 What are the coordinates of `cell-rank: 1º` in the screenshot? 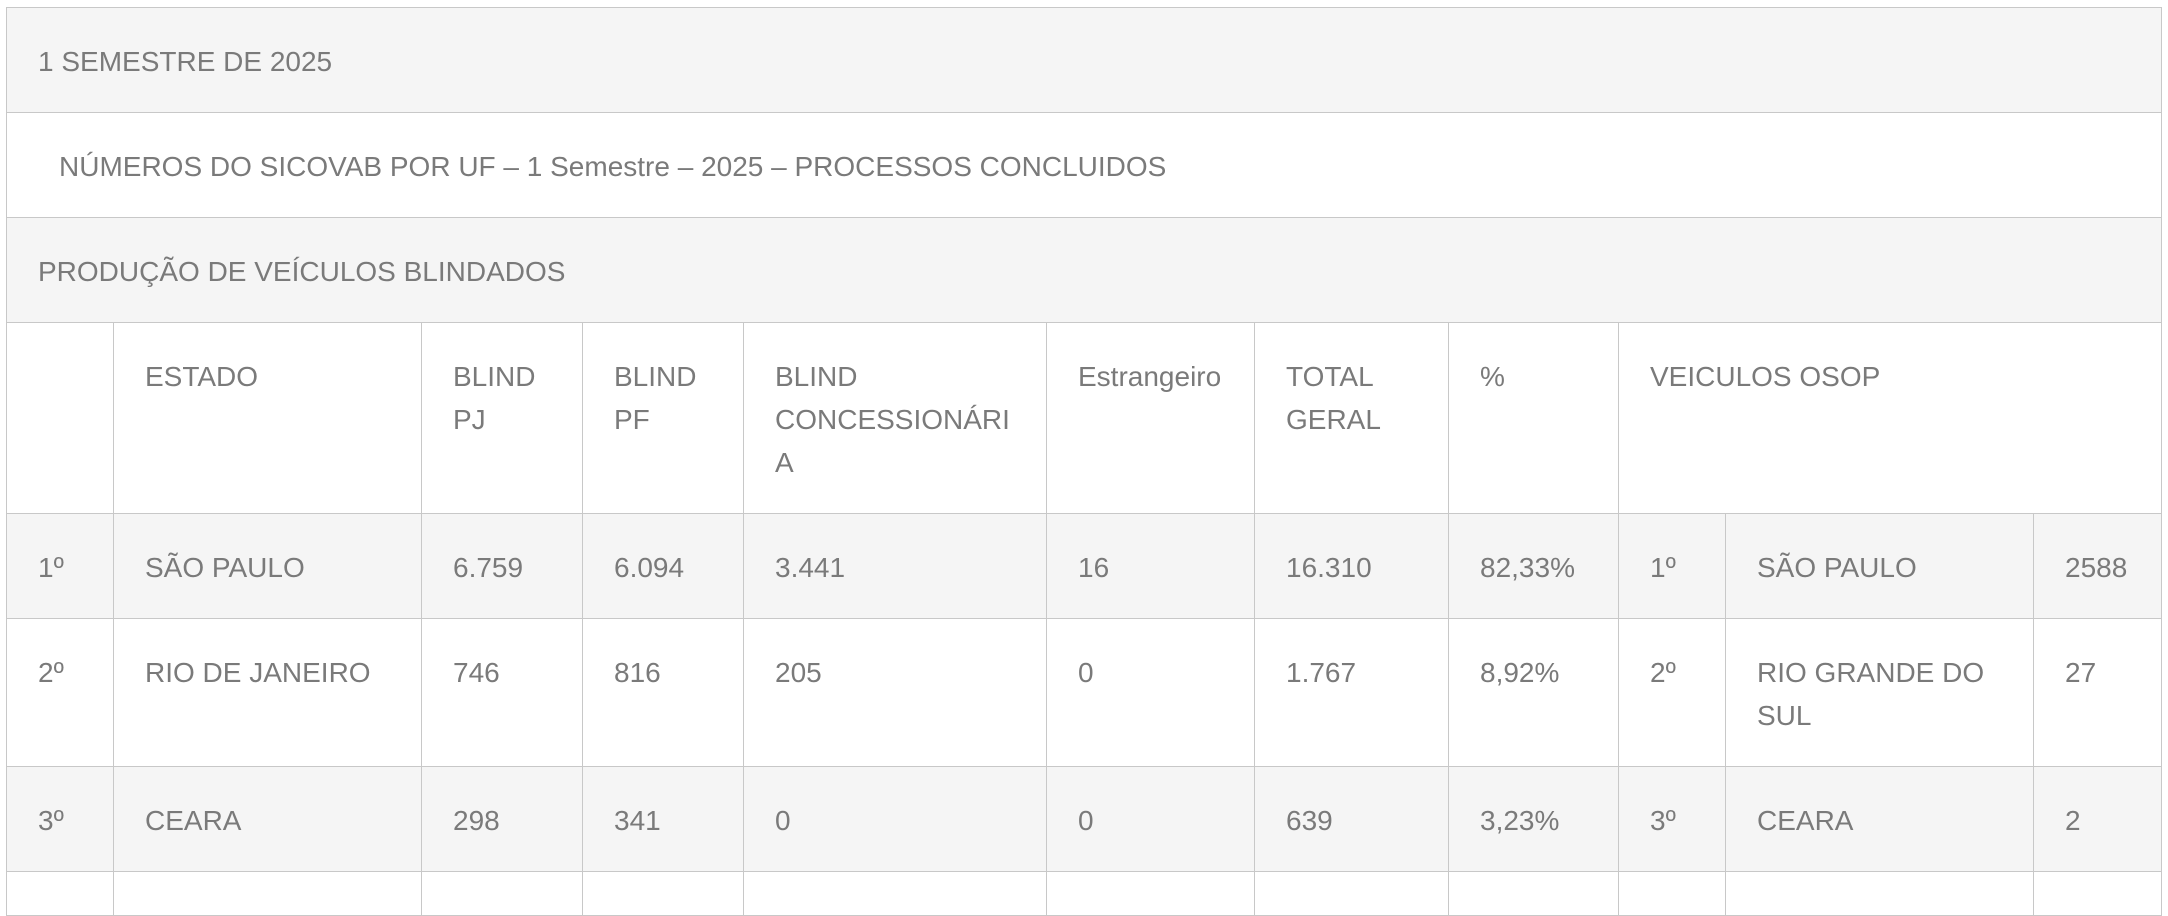 It's located at (60, 566).